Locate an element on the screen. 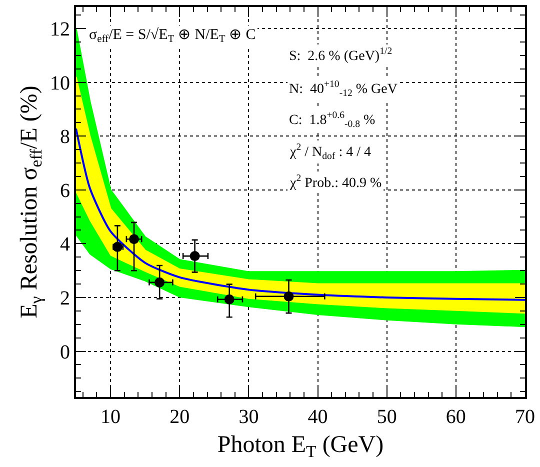  x-axis-title: Photon E$_{T}$ (GeV) is located at coordinates (300, 446).